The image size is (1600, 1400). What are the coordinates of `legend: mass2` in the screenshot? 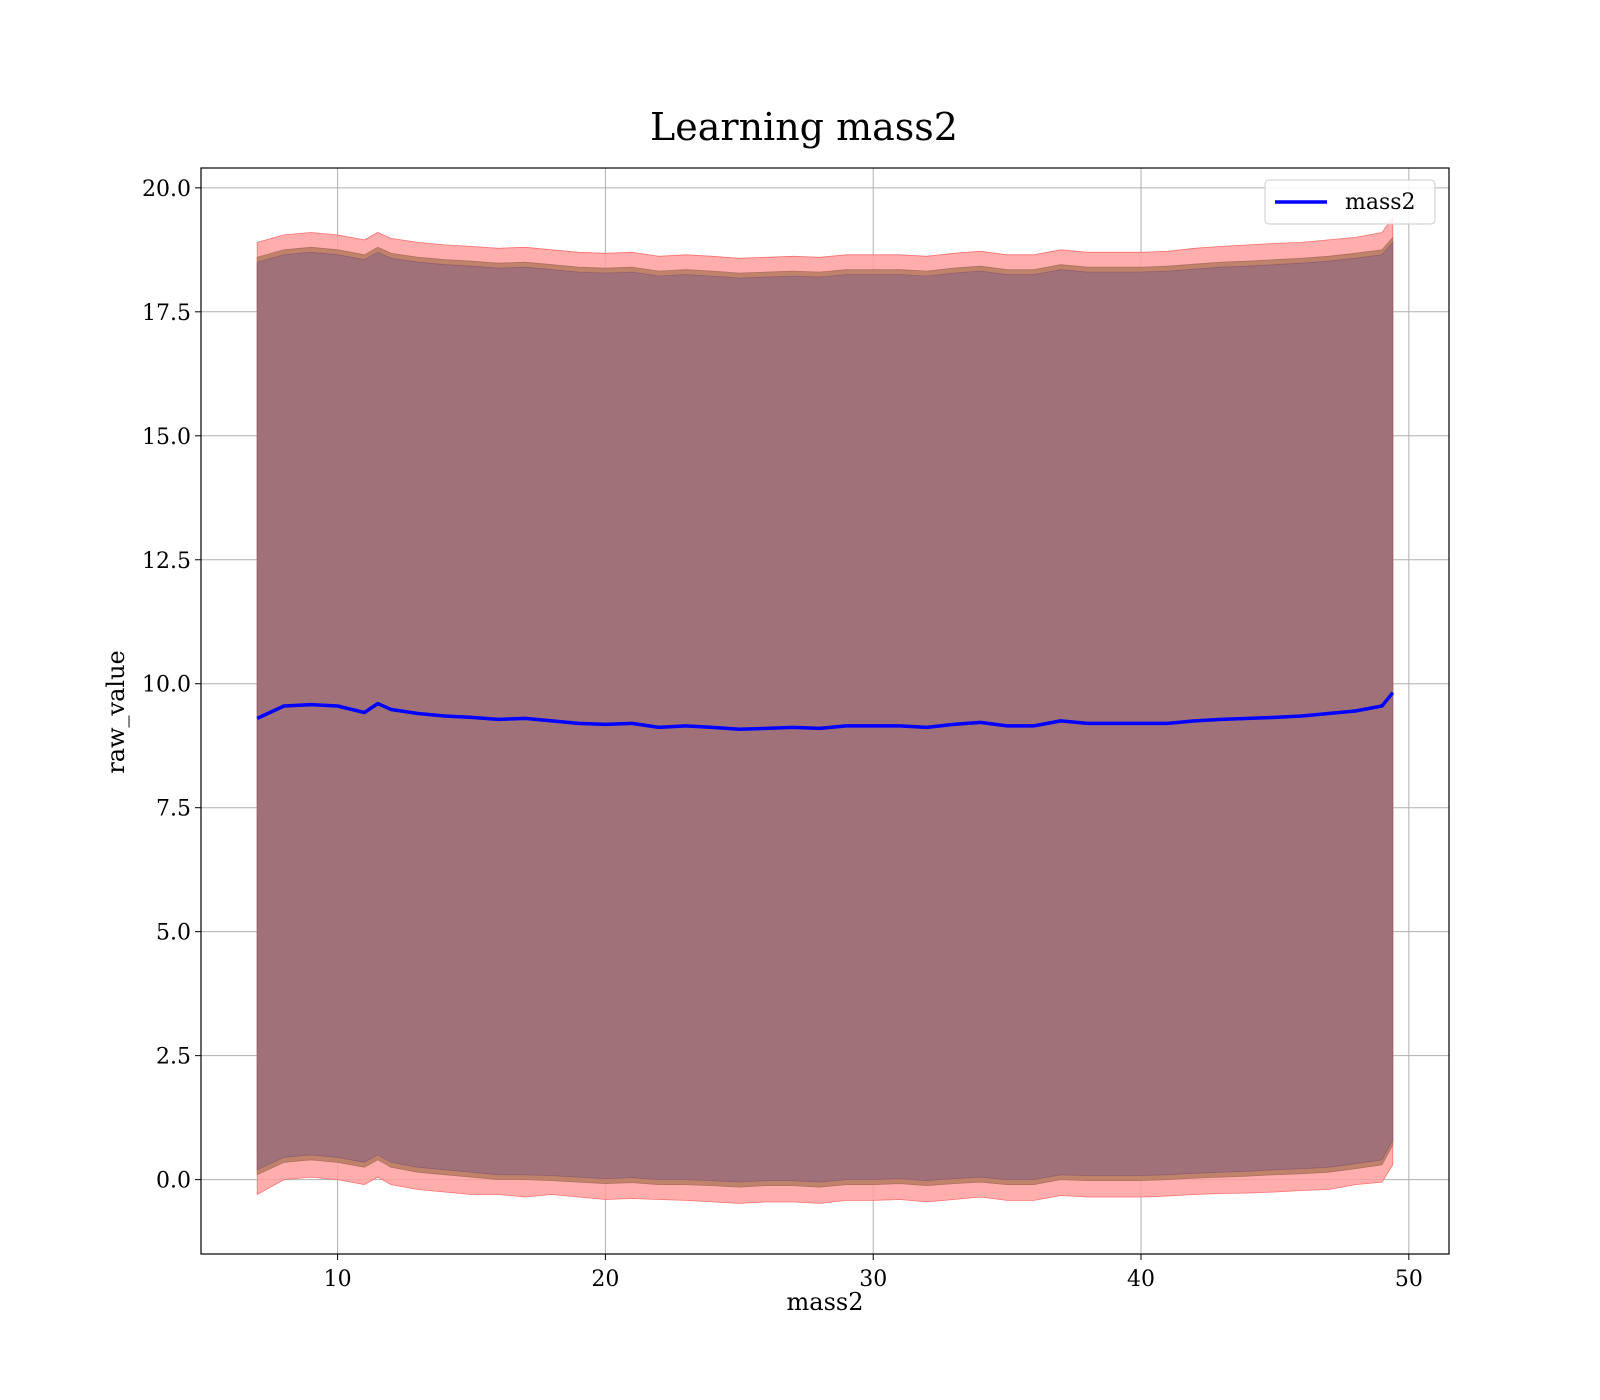 It's located at (1350, 202).